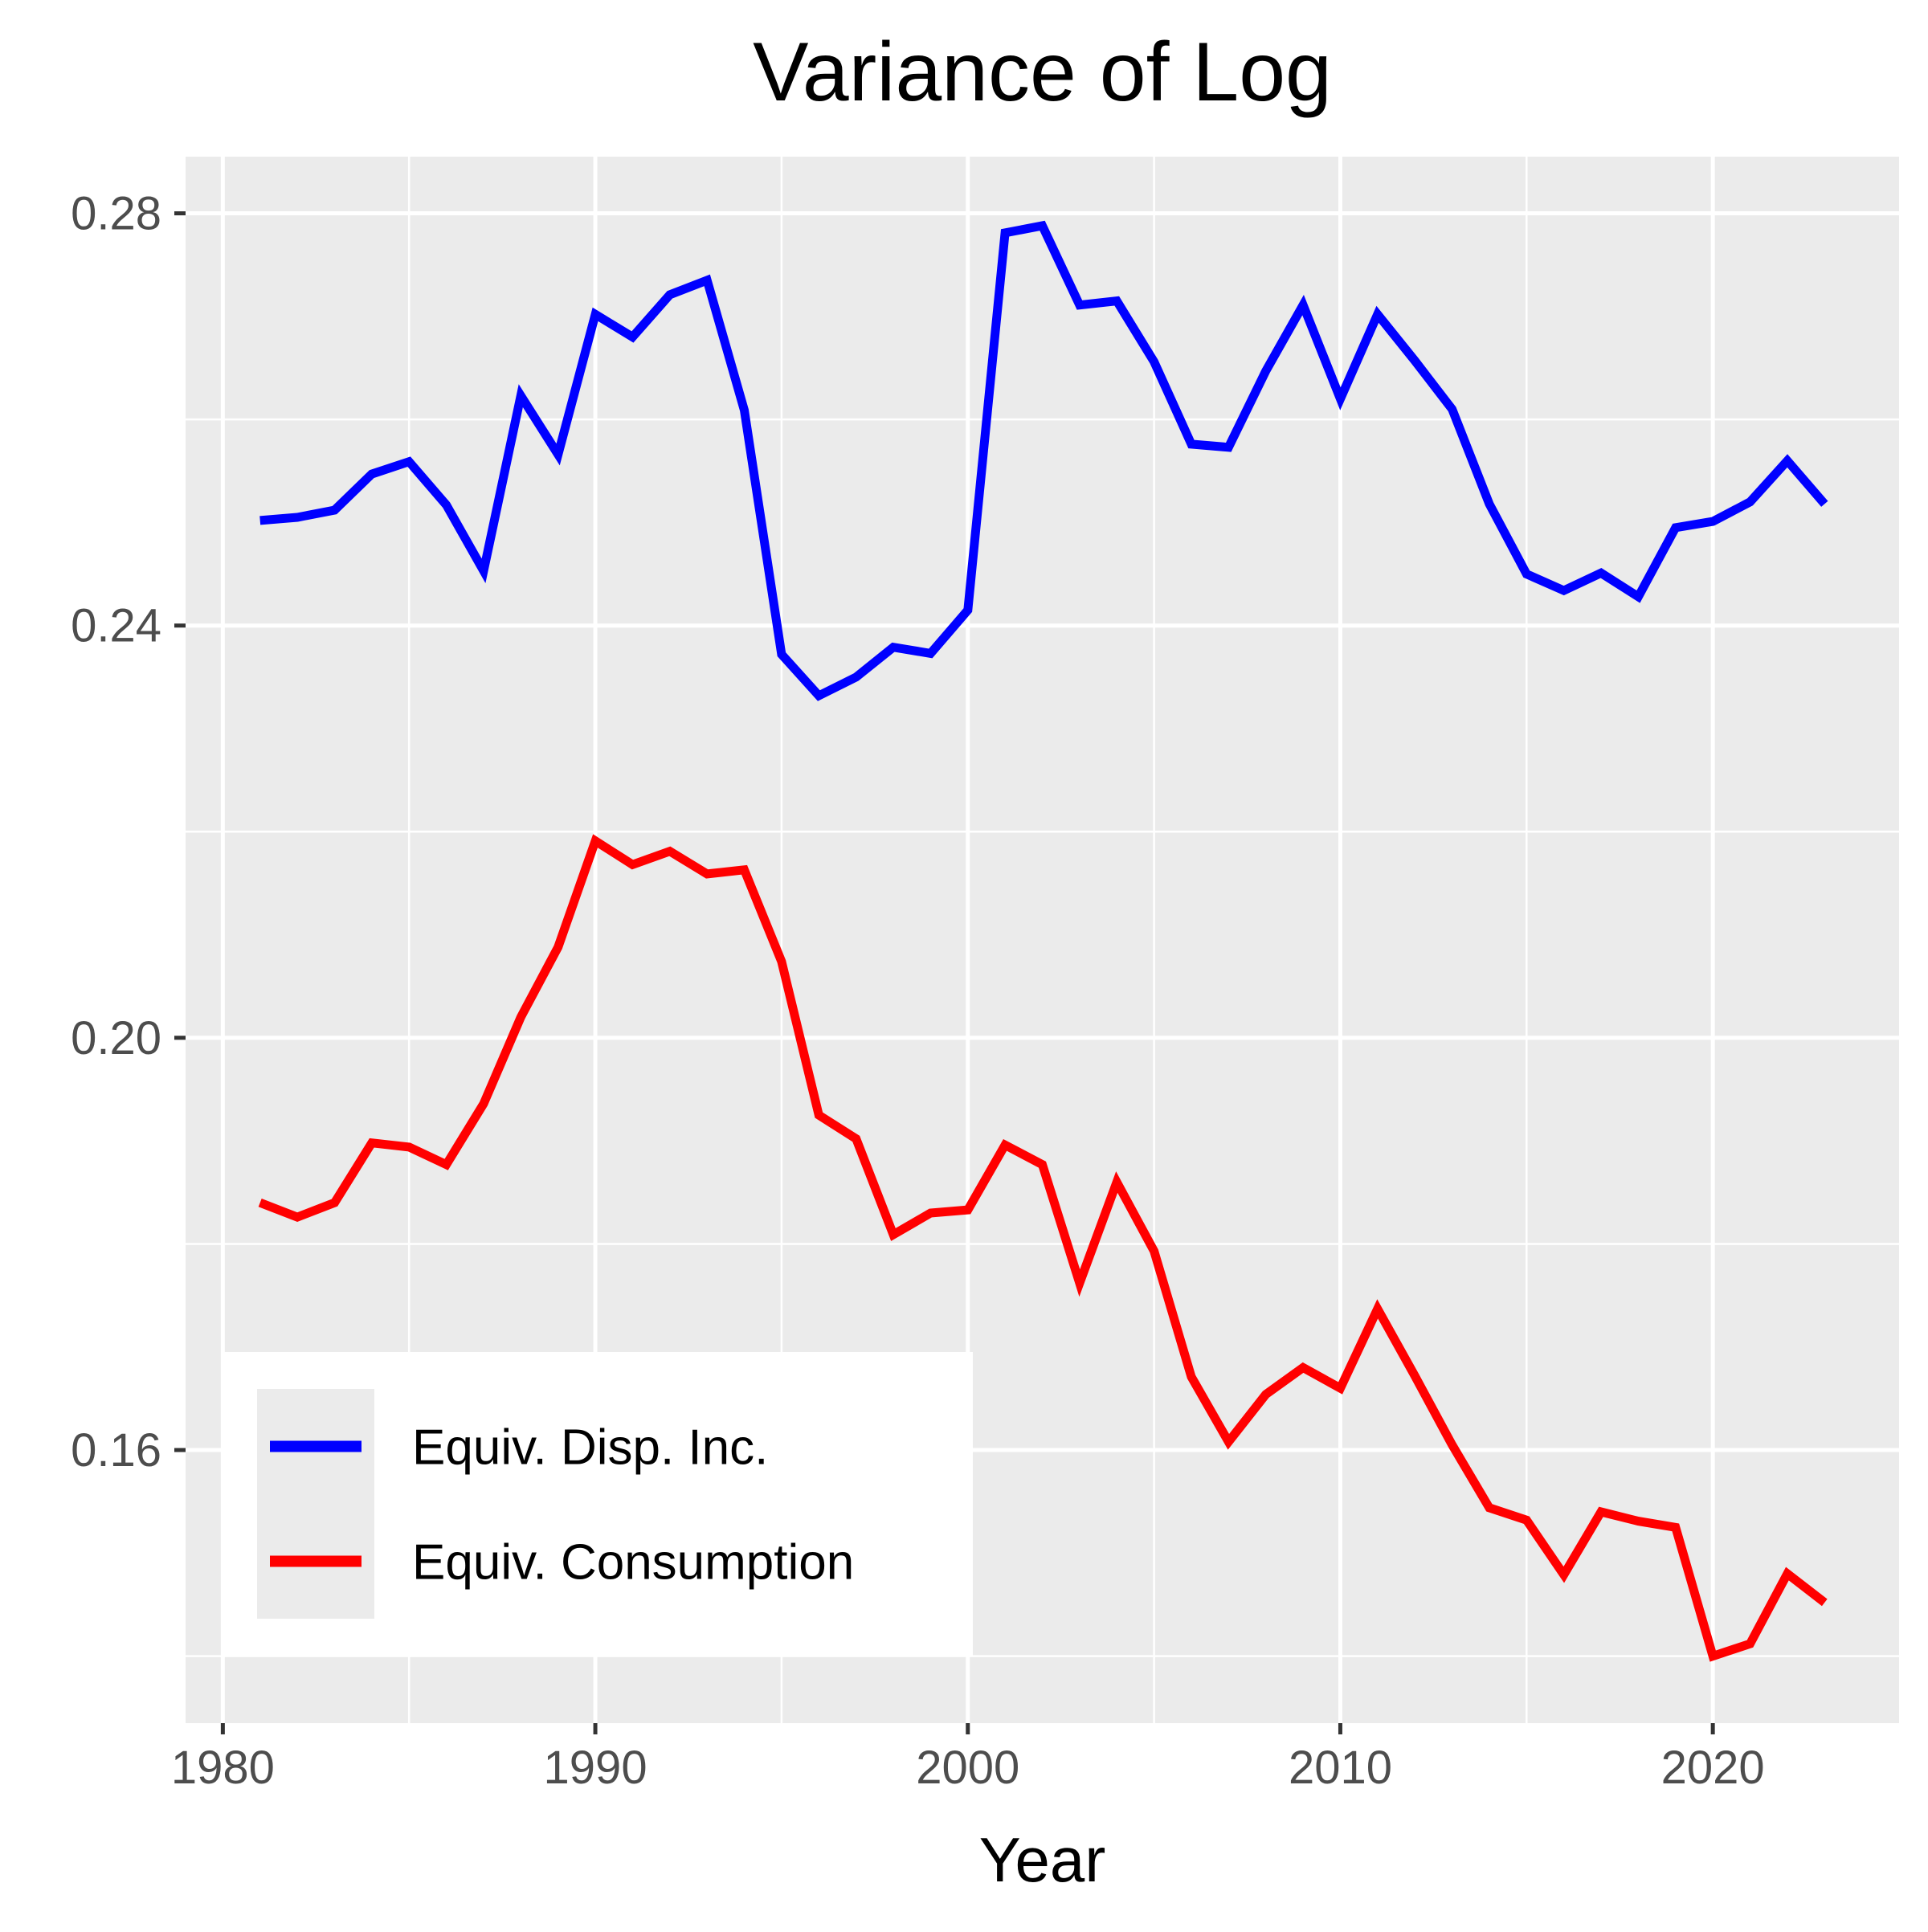 The width and height of the screenshot is (1928, 1932). What do you see at coordinates (633, 1563) in the screenshot?
I see `legend-label: Equiv. Consumption` at bounding box center [633, 1563].